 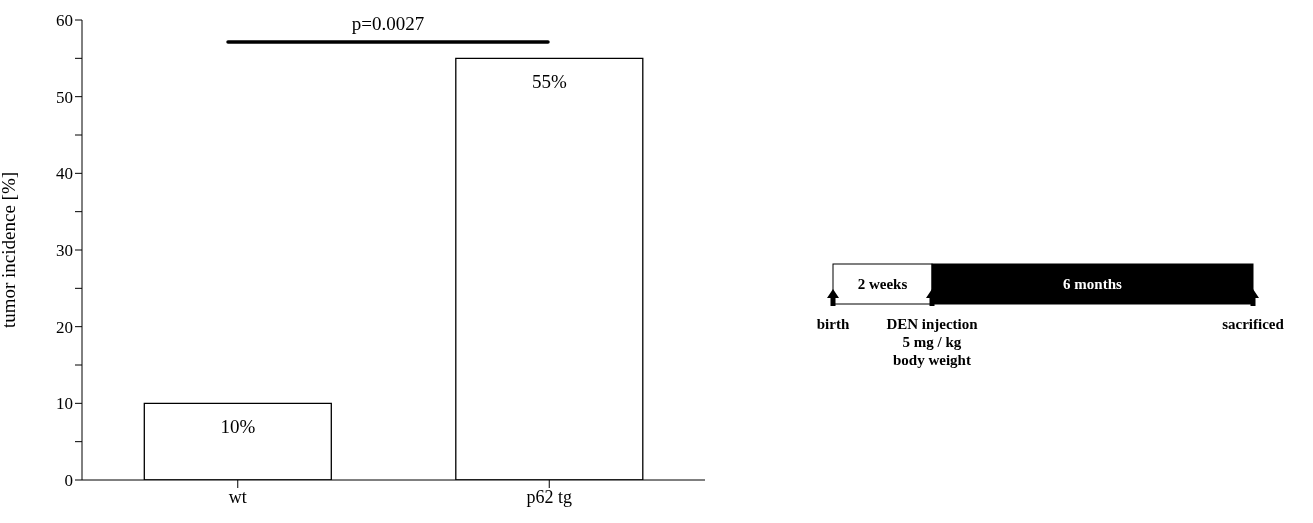 What do you see at coordinates (64, 404) in the screenshot?
I see `y-tick-label: 10` at bounding box center [64, 404].